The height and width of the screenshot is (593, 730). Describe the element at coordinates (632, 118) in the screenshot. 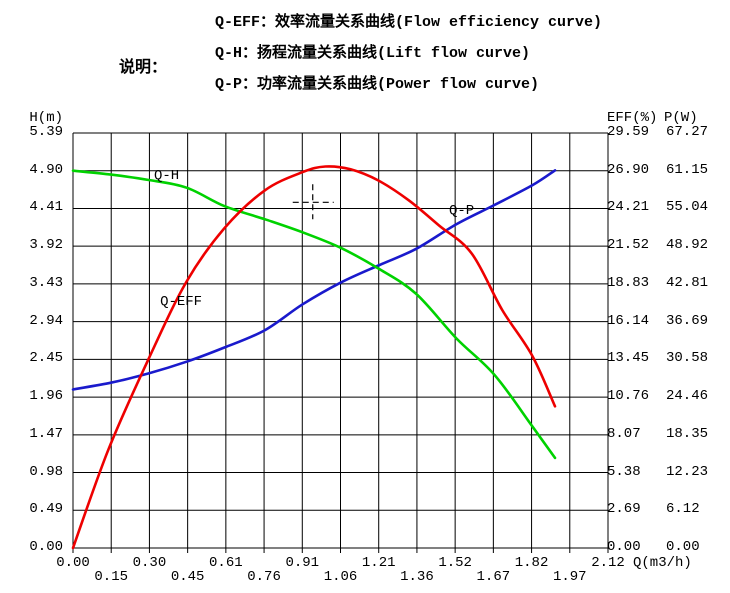

I see `y-right-eff-axis-title: EFF(%)` at that location.